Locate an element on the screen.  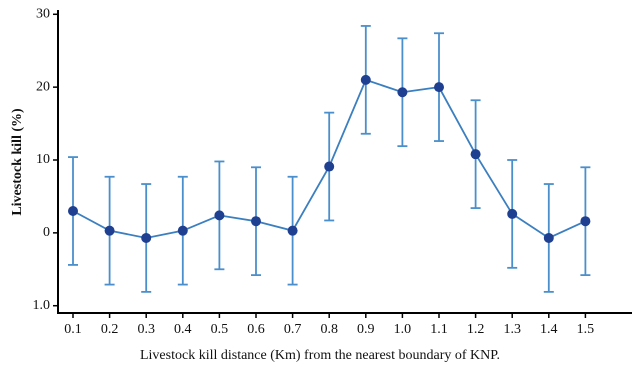
x-tick-label: 1.5 is located at coordinates (586, 329).